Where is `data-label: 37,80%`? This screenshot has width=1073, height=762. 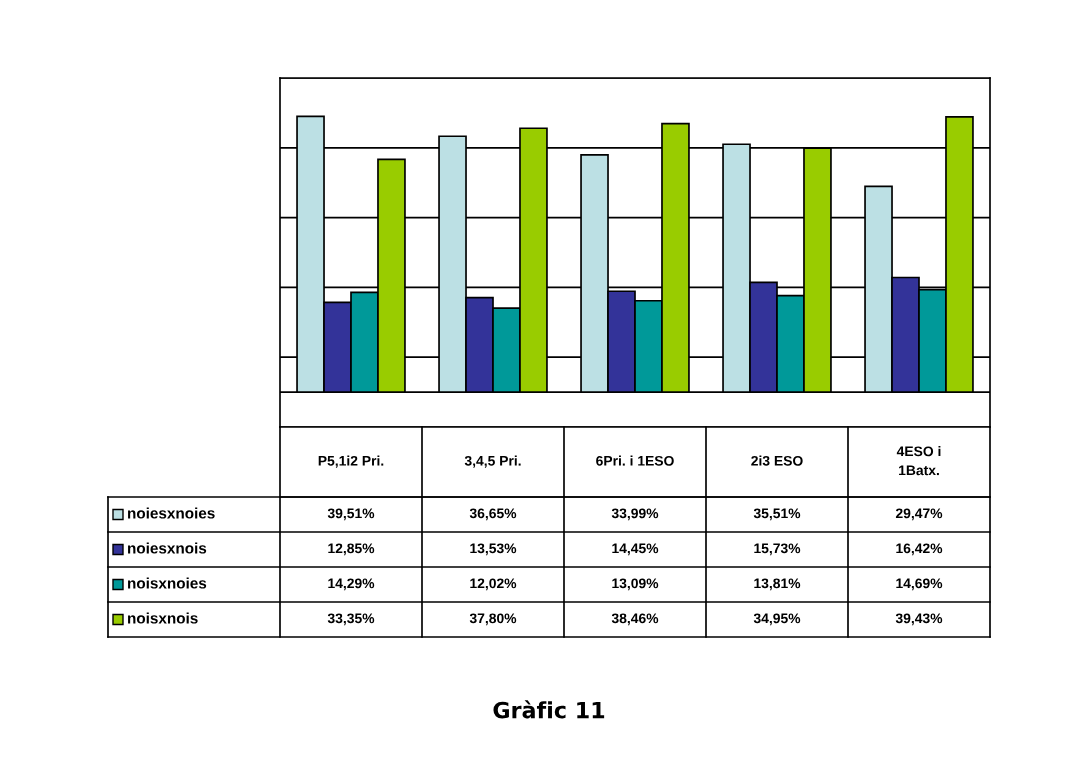 data-label: 37,80% is located at coordinates (493, 619).